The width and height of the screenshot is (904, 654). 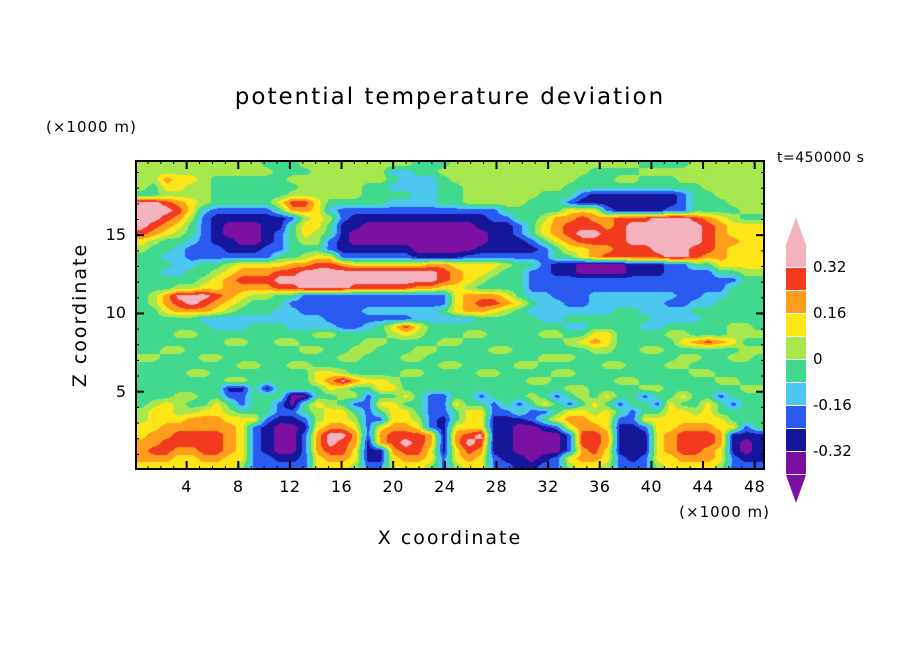 I want to click on x-tick-label: 44, so click(x=703, y=486).